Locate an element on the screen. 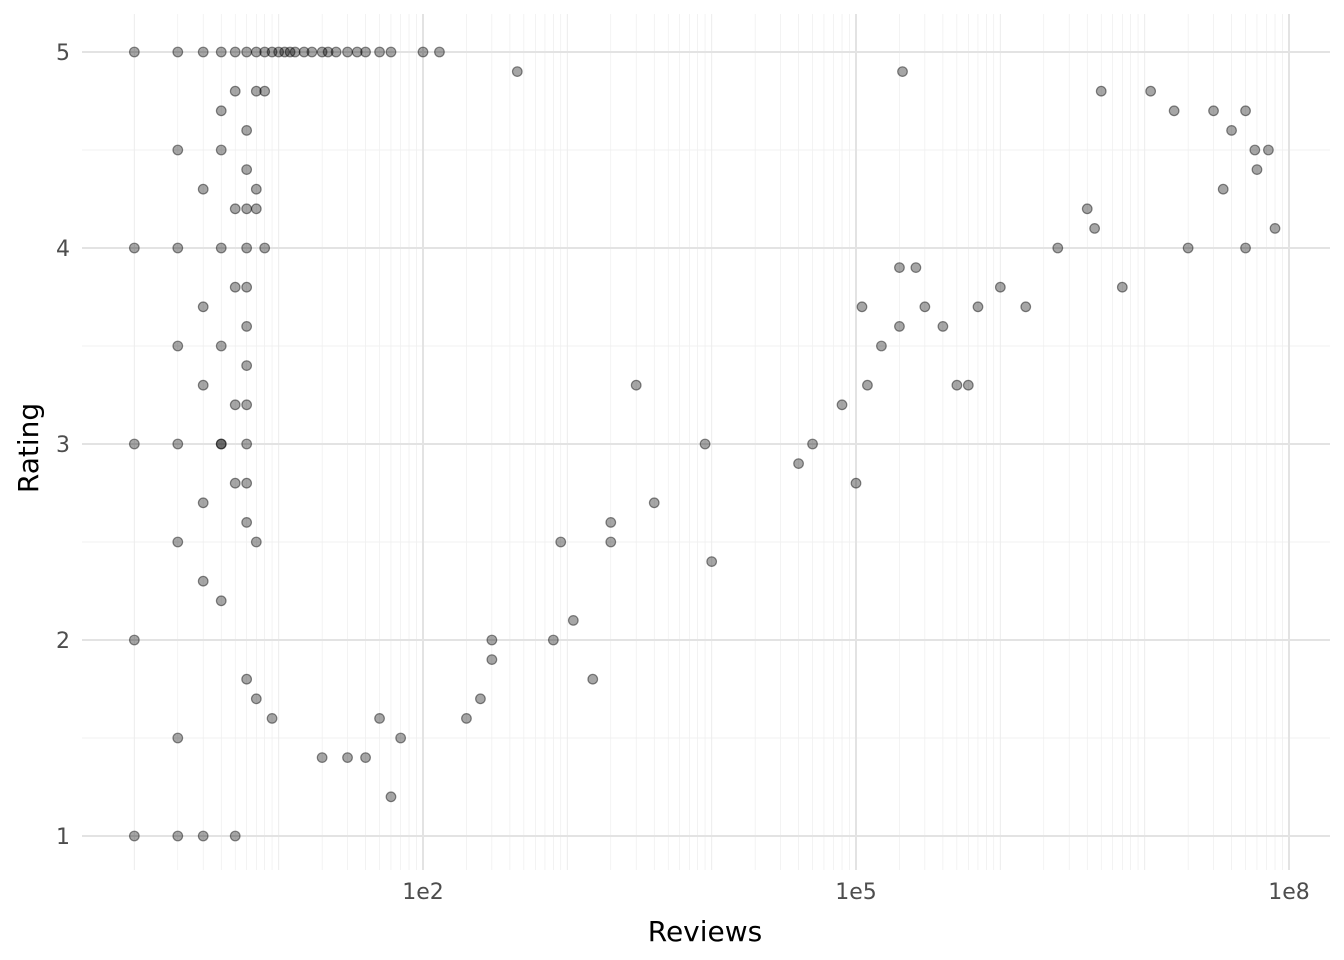 This screenshot has height=960, width=1344. x-axis-title: Reviews is located at coordinates (705, 931).